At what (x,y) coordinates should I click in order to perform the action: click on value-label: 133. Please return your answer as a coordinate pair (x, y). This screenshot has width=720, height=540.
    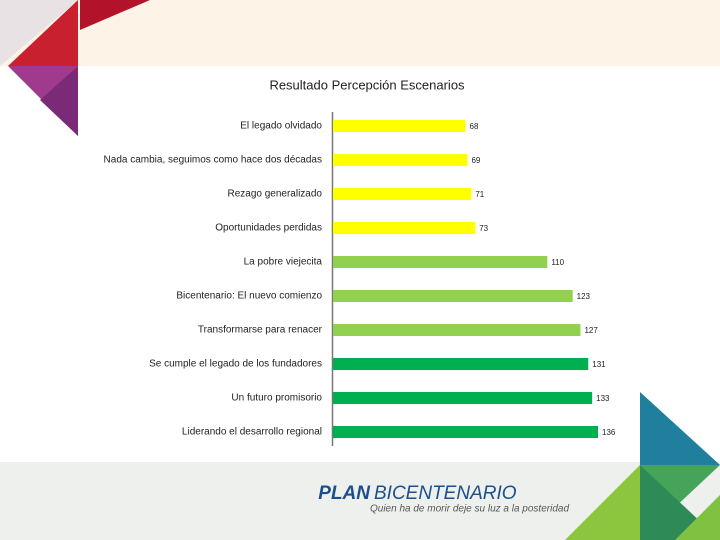
    Looking at the image, I should click on (603, 398).